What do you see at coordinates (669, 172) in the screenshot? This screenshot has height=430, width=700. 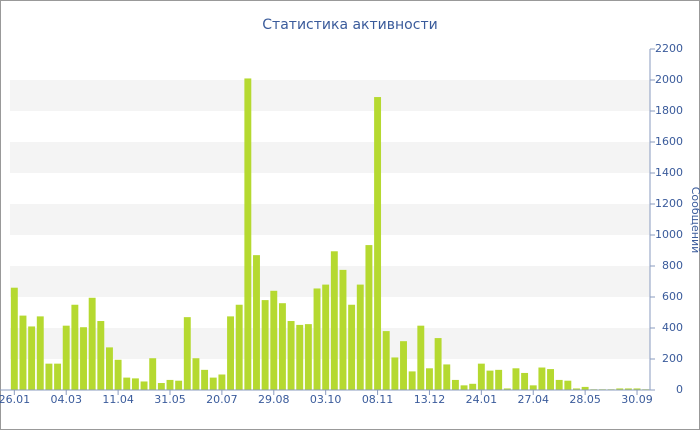 I see `y-tick-label: 1400` at bounding box center [669, 172].